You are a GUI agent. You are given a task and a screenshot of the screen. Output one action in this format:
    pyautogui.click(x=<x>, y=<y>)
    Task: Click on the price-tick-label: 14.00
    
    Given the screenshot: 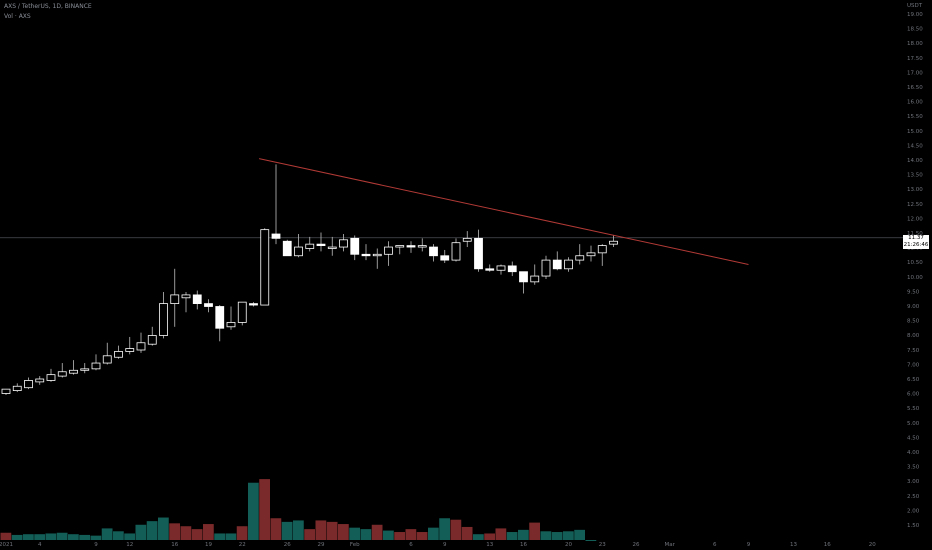 What is the action you would take?
    pyautogui.click(x=915, y=161)
    